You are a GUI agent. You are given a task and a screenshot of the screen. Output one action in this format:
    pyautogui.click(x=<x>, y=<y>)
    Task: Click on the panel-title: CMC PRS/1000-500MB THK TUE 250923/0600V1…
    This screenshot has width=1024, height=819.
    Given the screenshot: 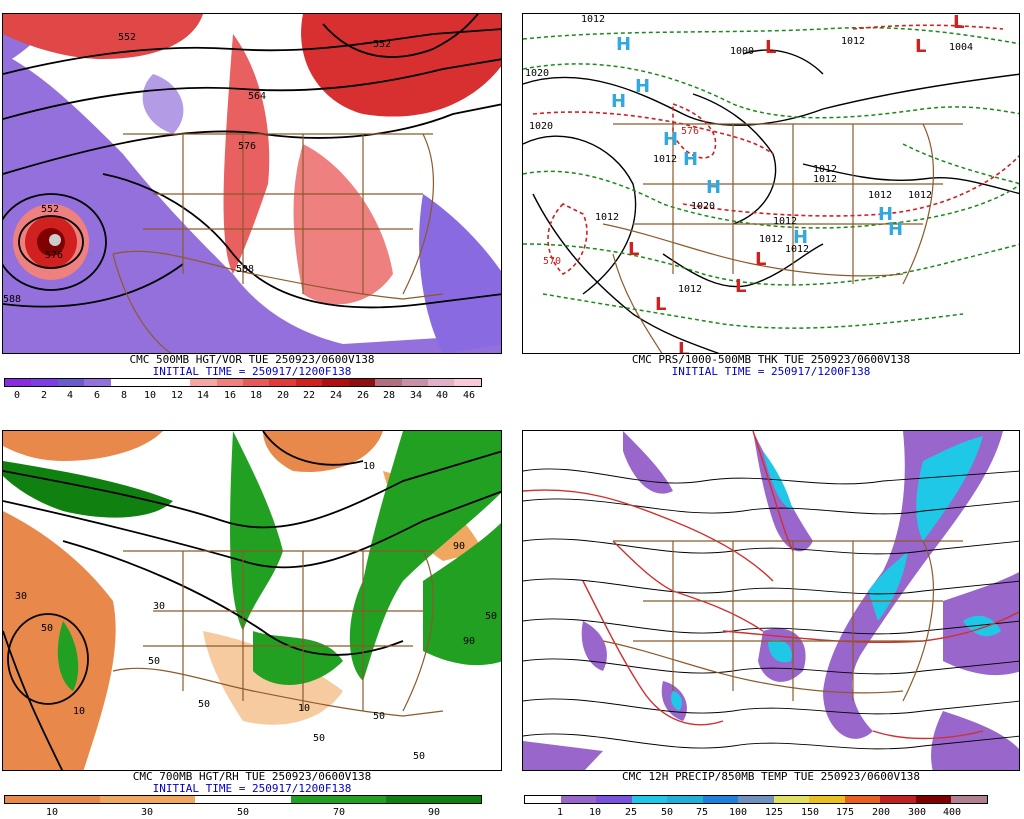 What is the action you would take?
    pyautogui.click(x=771, y=359)
    